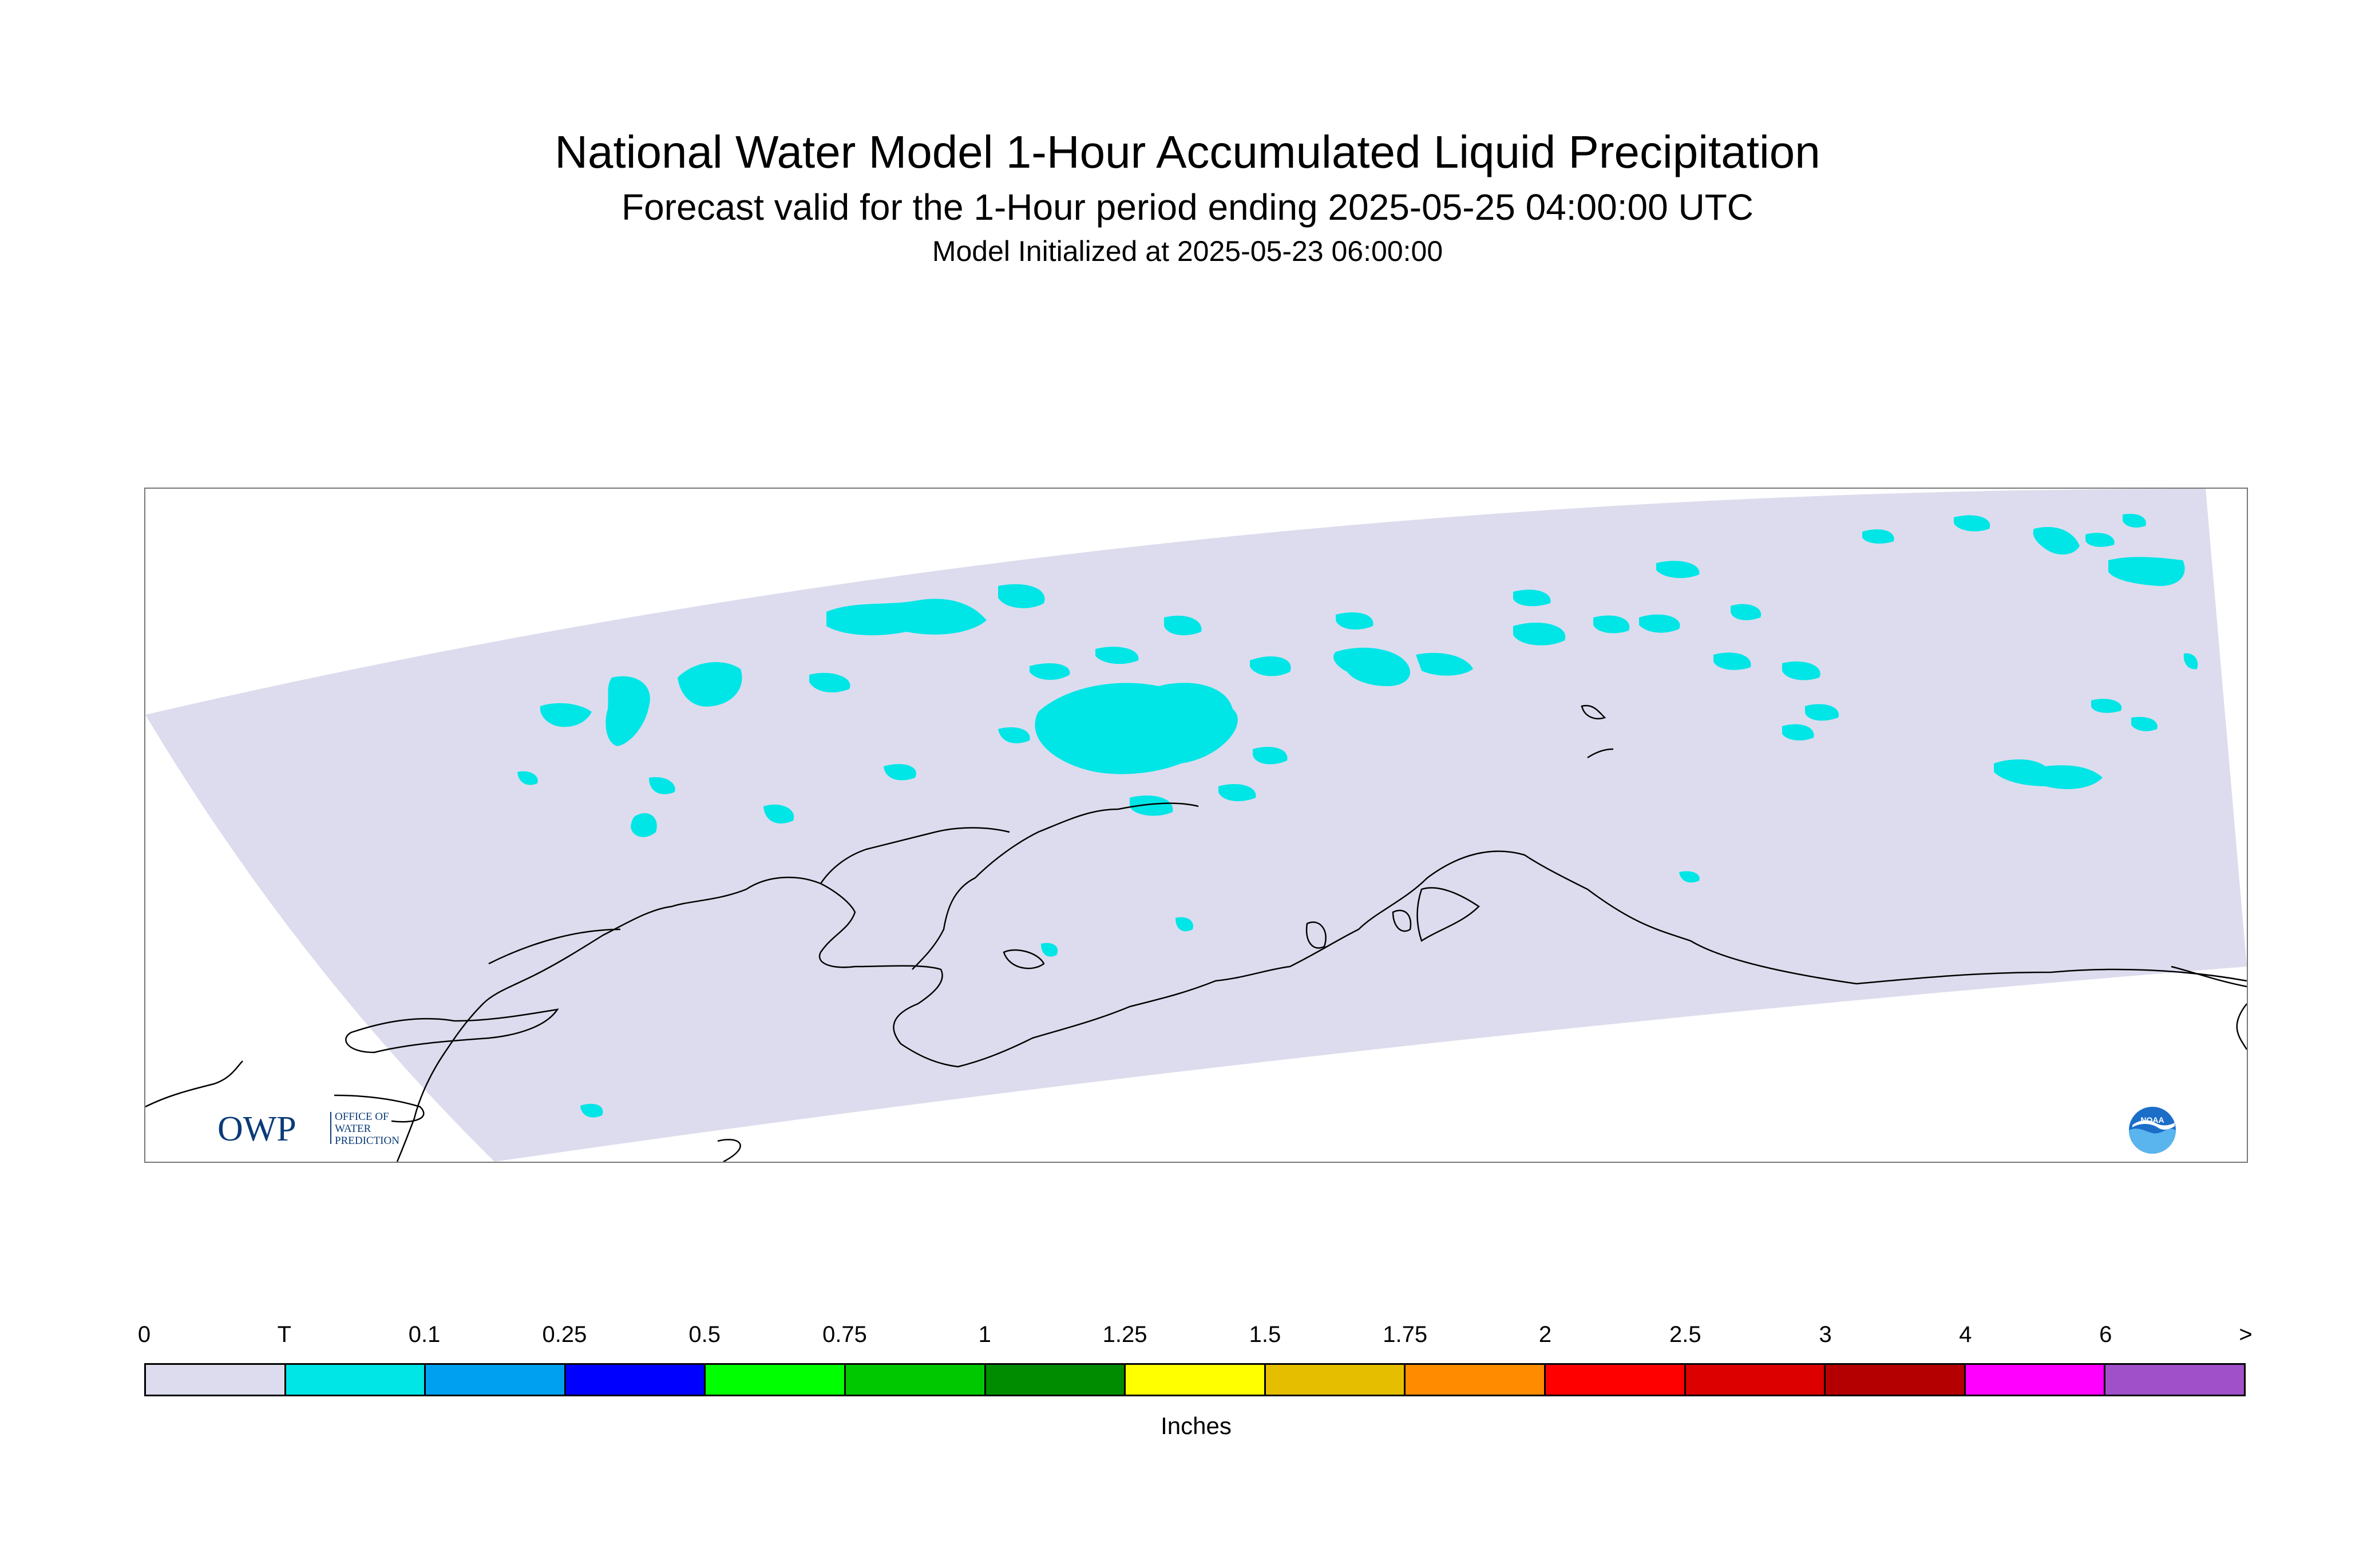 This screenshot has width=2375, height=1568. Describe the element at coordinates (2246, 1334) in the screenshot. I see `legend-tick-label: >` at that location.